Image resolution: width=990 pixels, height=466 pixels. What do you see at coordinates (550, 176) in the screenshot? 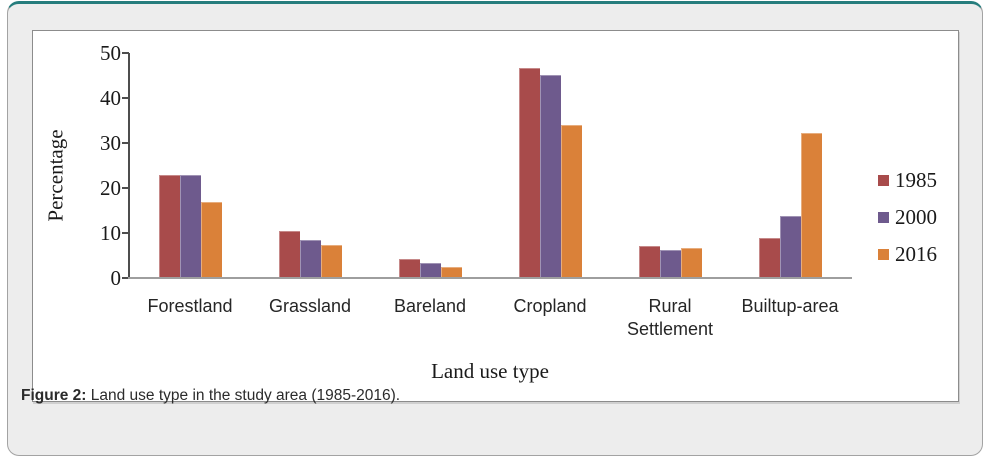
I see `bar-2000-cropland` at bounding box center [550, 176].